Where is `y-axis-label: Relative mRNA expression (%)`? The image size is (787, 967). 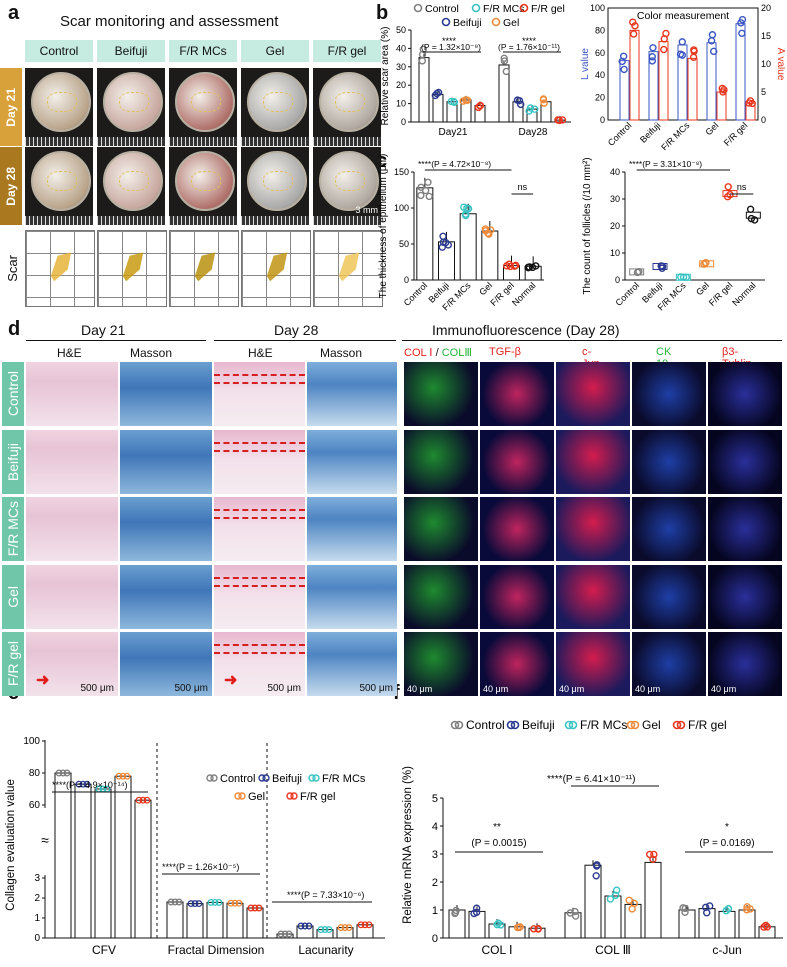 y-axis-label: Relative mRNA expression (%) is located at coordinates (408, 845).